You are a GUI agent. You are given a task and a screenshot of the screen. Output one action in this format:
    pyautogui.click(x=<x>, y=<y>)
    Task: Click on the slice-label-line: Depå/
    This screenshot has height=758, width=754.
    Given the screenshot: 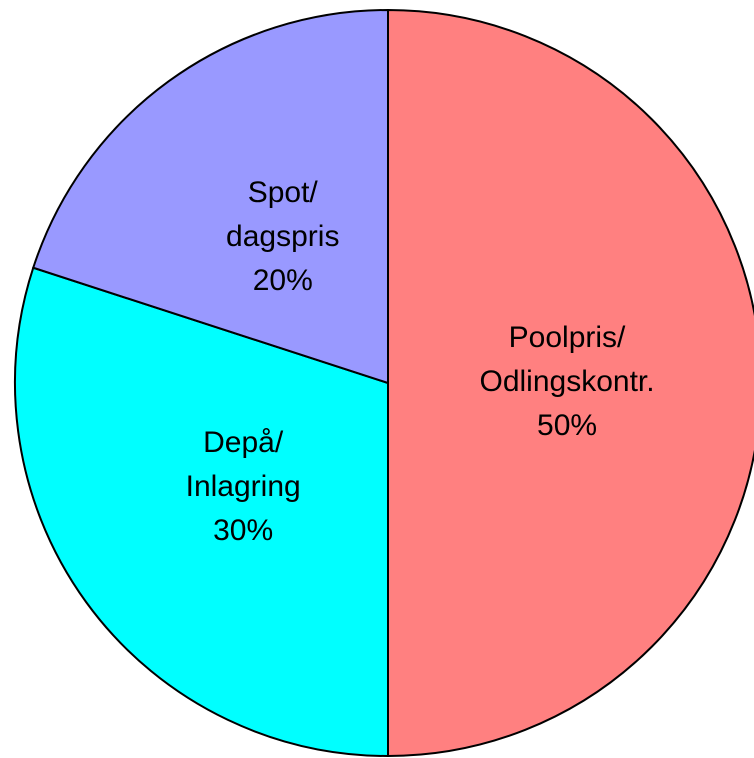 What is the action you would take?
    pyautogui.click(x=243, y=442)
    